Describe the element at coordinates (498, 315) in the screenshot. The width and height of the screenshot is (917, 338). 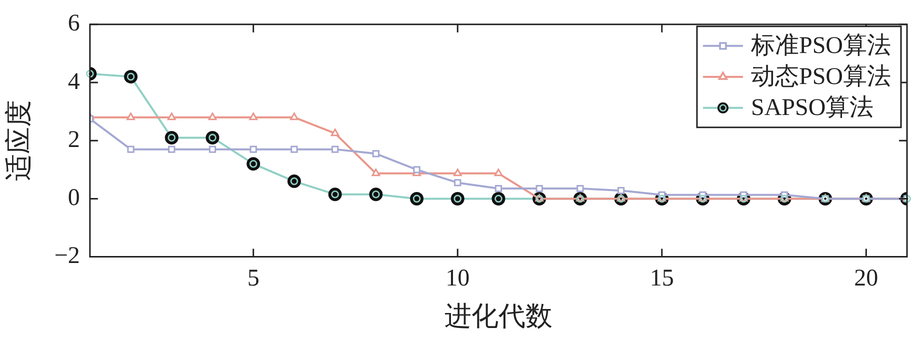
I see `x-axis-title: 进化代数` at that location.